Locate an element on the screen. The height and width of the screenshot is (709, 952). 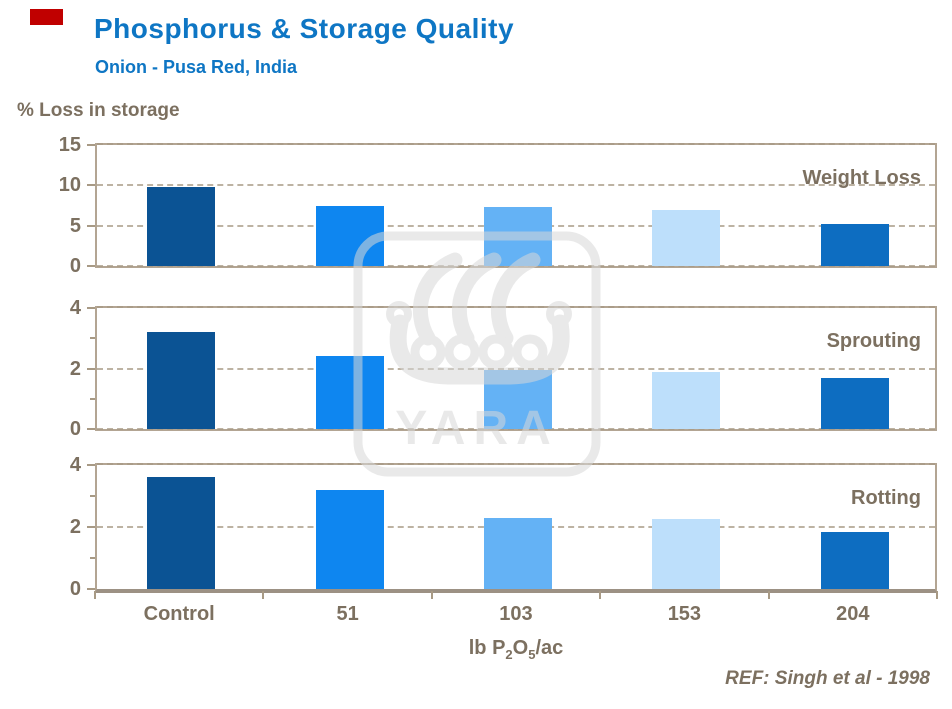
x-axis-title-sub: 2 is located at coordinates (509, 654).